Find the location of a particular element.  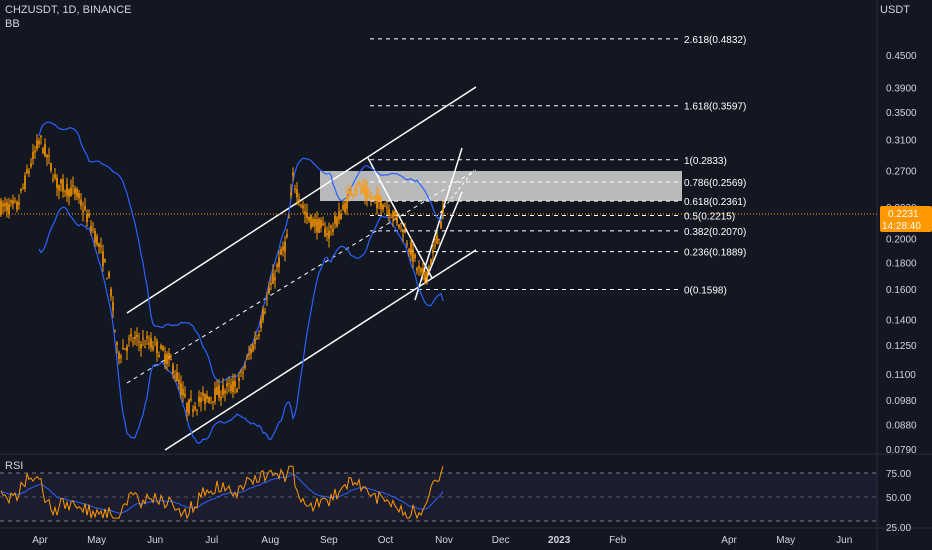

fib-level-label: 0.5(0.2215) is located at coordinates (709, 217).